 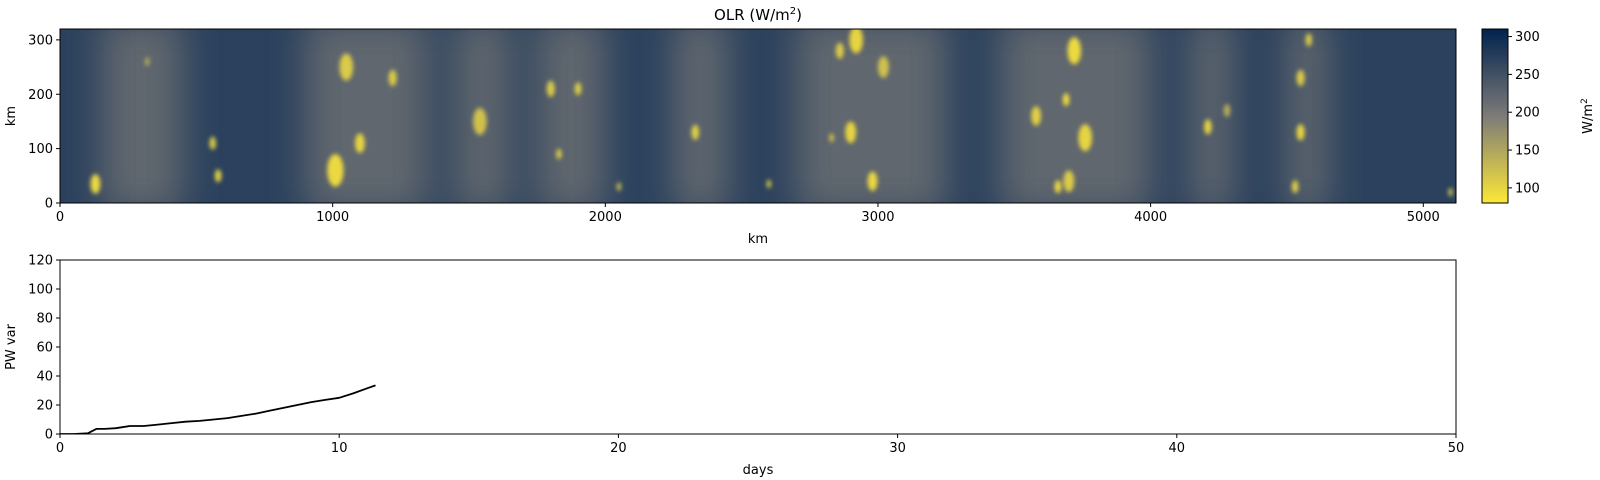 What do you see at coordinates (758, 15) in the screenshot?
I see `heatmap-title: OLR (W/m2)` at bounding box center [758, 15].